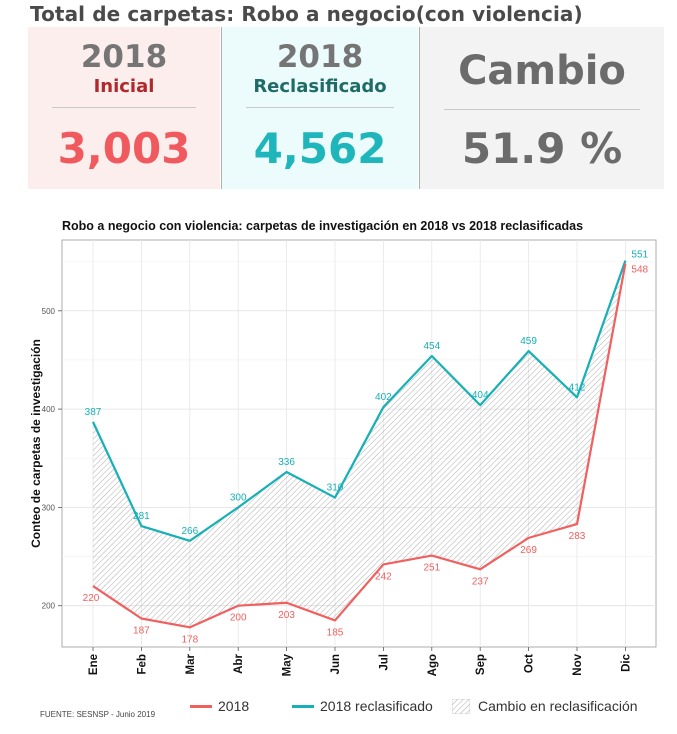 The image size is (677, 734). I want to click on data-label-reclasificado: 404, so click(480, 395).